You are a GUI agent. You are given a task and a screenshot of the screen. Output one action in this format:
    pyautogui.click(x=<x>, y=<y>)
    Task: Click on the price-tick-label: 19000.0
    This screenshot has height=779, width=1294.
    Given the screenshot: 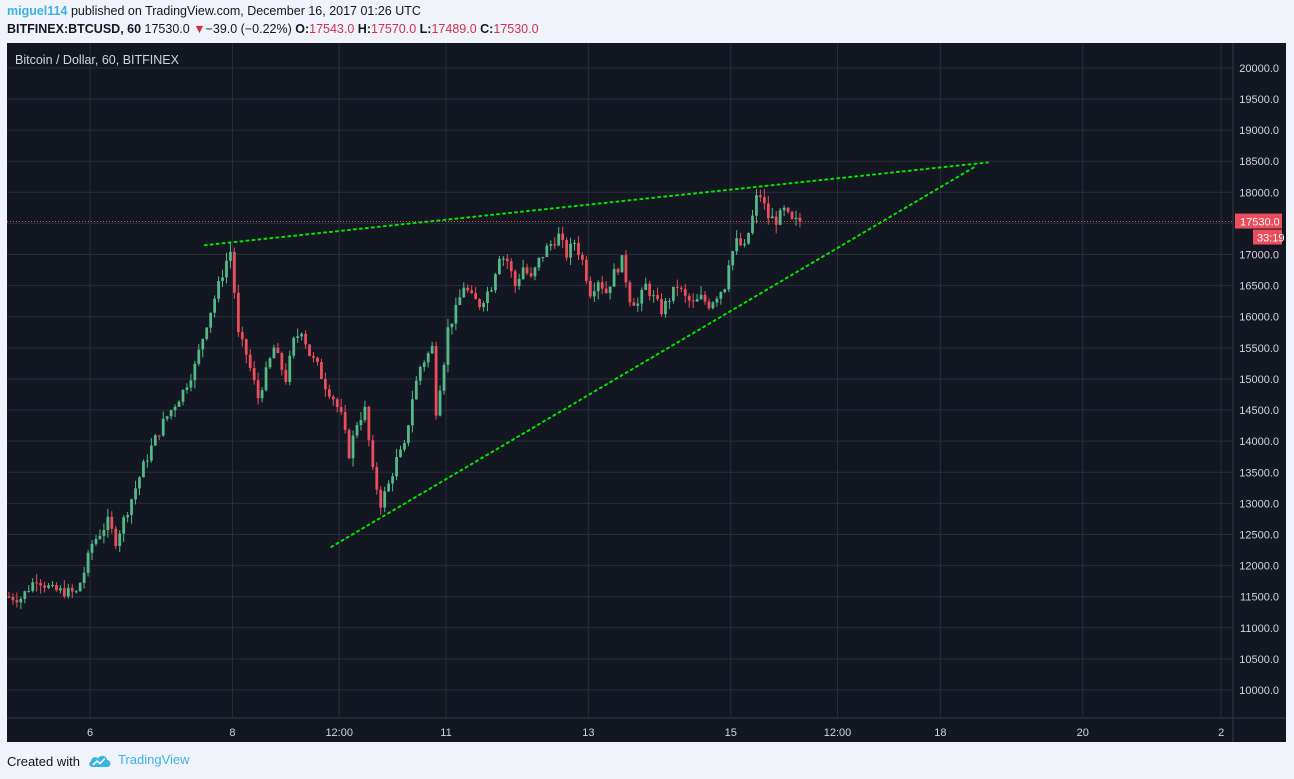 What is the action you would take?
    pyautogui.click(x=1259, y=131)
    